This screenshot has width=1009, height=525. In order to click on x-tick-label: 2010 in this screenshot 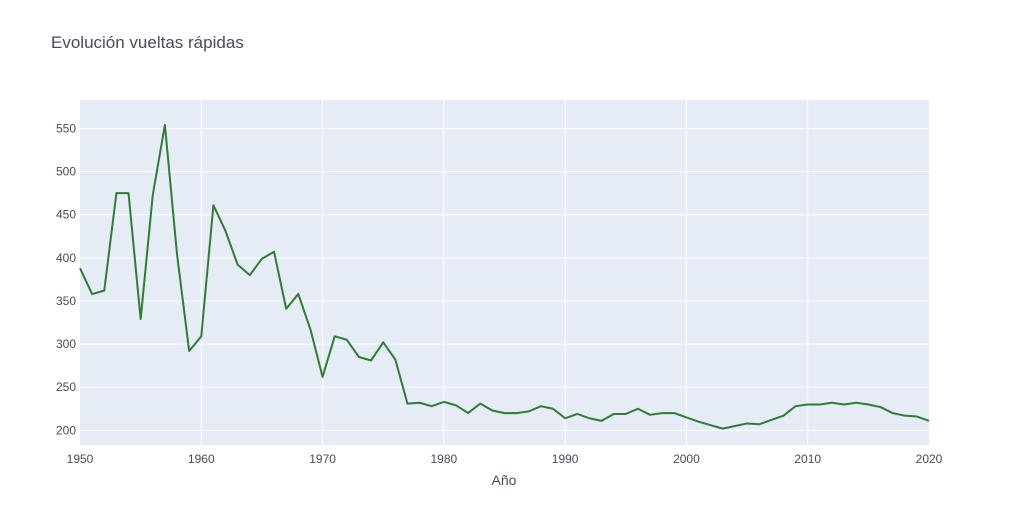, I will do `click(807, 459)`.